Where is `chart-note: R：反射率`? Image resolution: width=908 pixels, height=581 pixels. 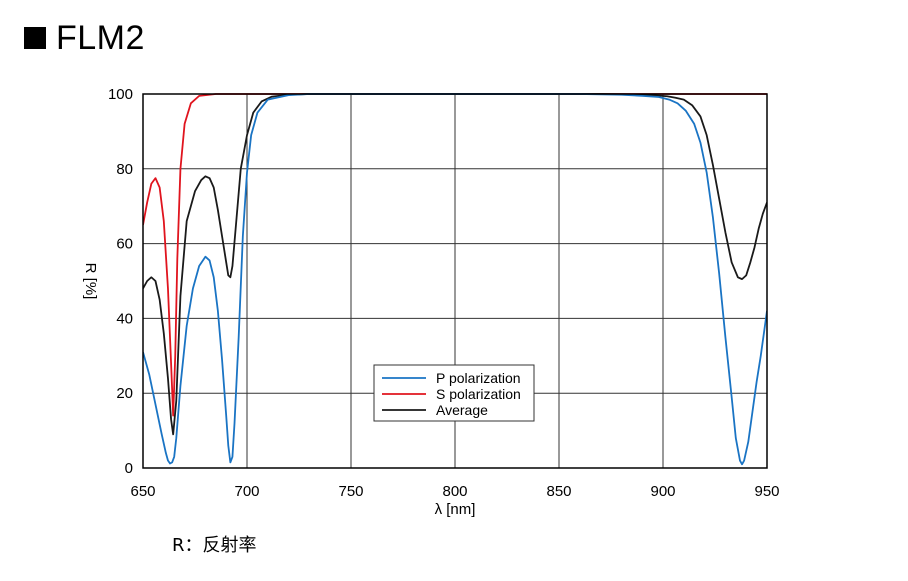 chart-note: R：反射率 is located at coordinates (214, 545).